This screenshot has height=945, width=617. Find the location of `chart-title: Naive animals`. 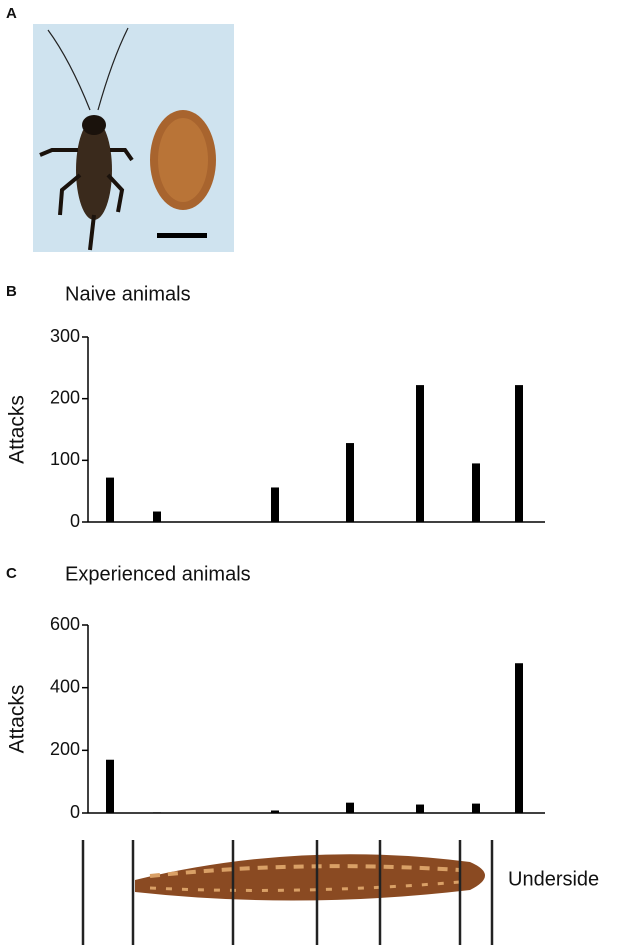

chart-title: Naive animals is located at coordinates (128, 294).